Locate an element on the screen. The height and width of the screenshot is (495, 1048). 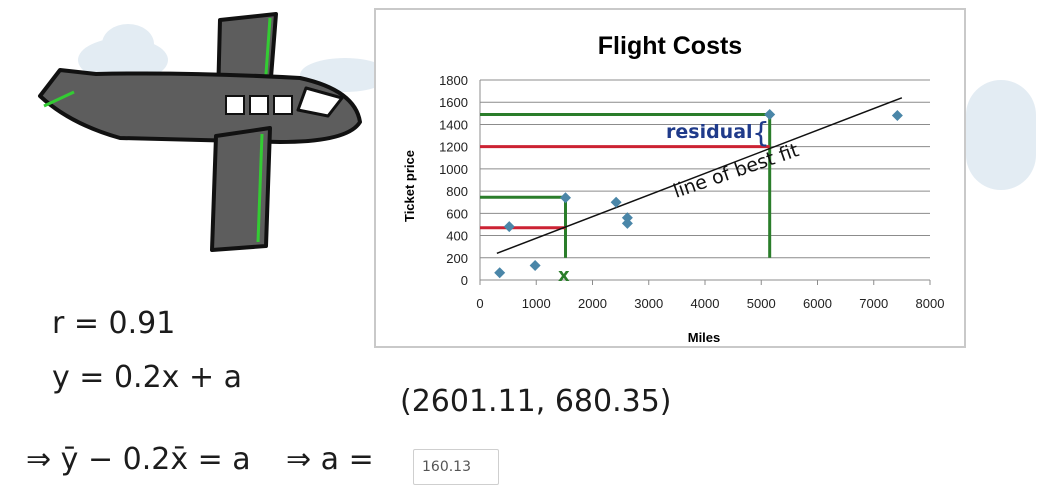
cloud-right is located at coordinates (1001, 135).